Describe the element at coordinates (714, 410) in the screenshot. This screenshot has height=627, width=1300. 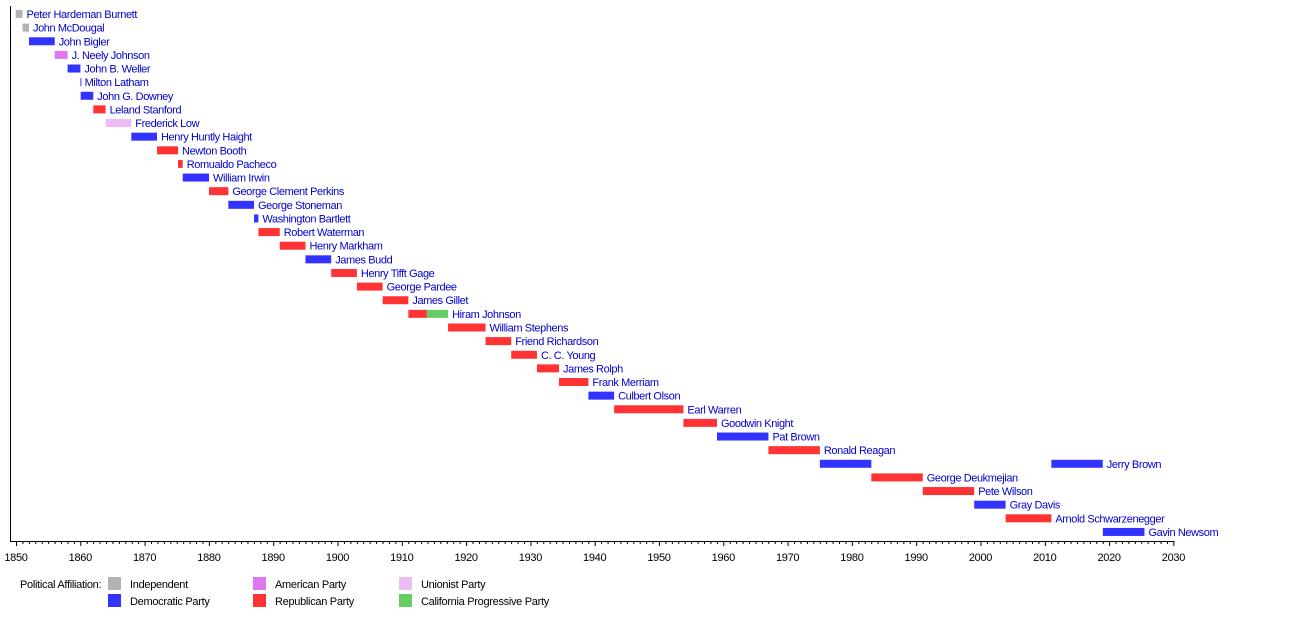
I see `governor-label: Earl Warren` at that location.